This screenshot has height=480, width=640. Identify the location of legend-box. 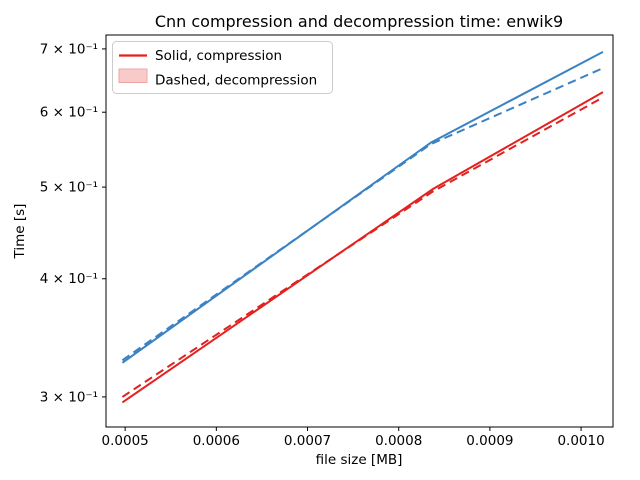
(222, 67).